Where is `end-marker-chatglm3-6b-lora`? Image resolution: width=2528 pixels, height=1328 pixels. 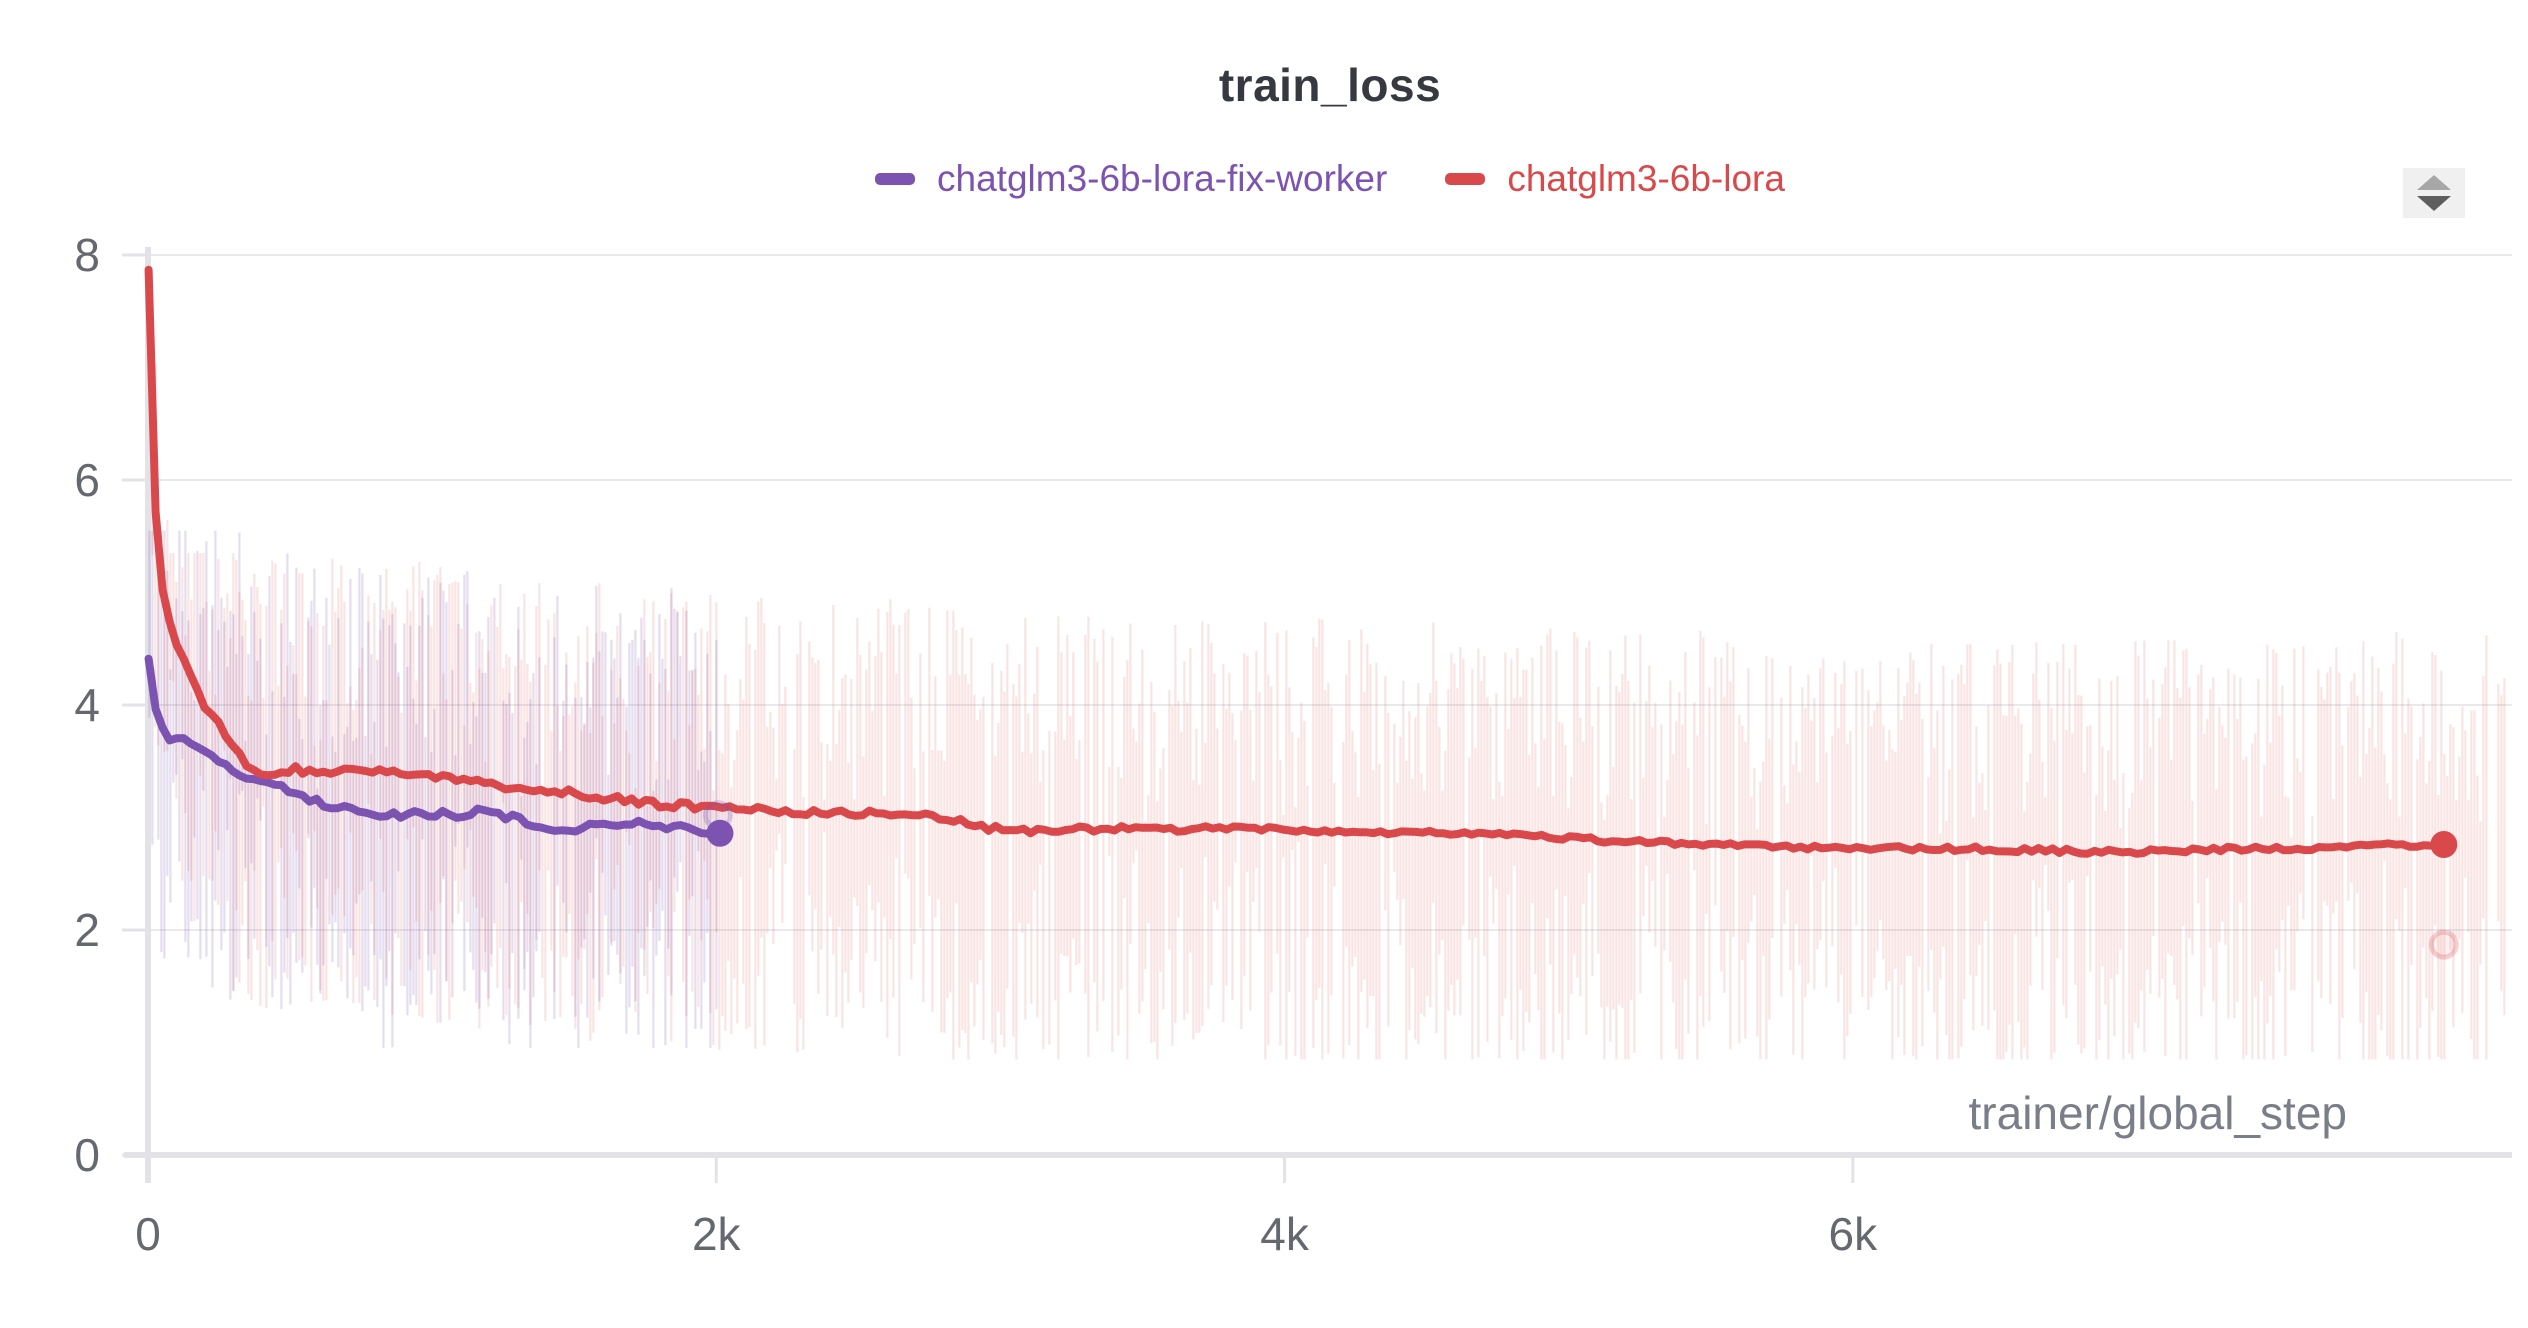 end-marker-chatglm3-6b-lora is located at coordinates (2444, 844).